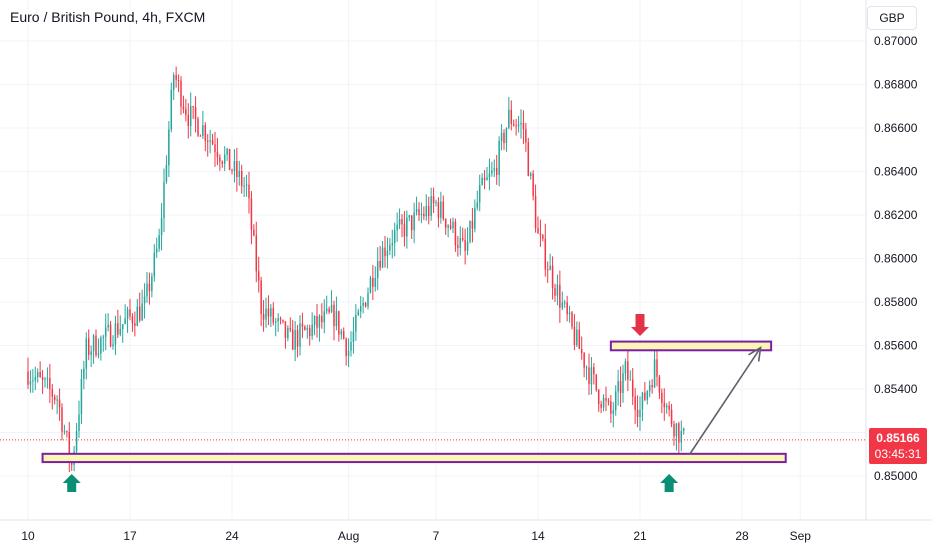 This screenshot has width=932, height=550. Describe the element at coordinates (896, 172) in the screenshot. I see `price-tick-label: 0.86400` at that location.